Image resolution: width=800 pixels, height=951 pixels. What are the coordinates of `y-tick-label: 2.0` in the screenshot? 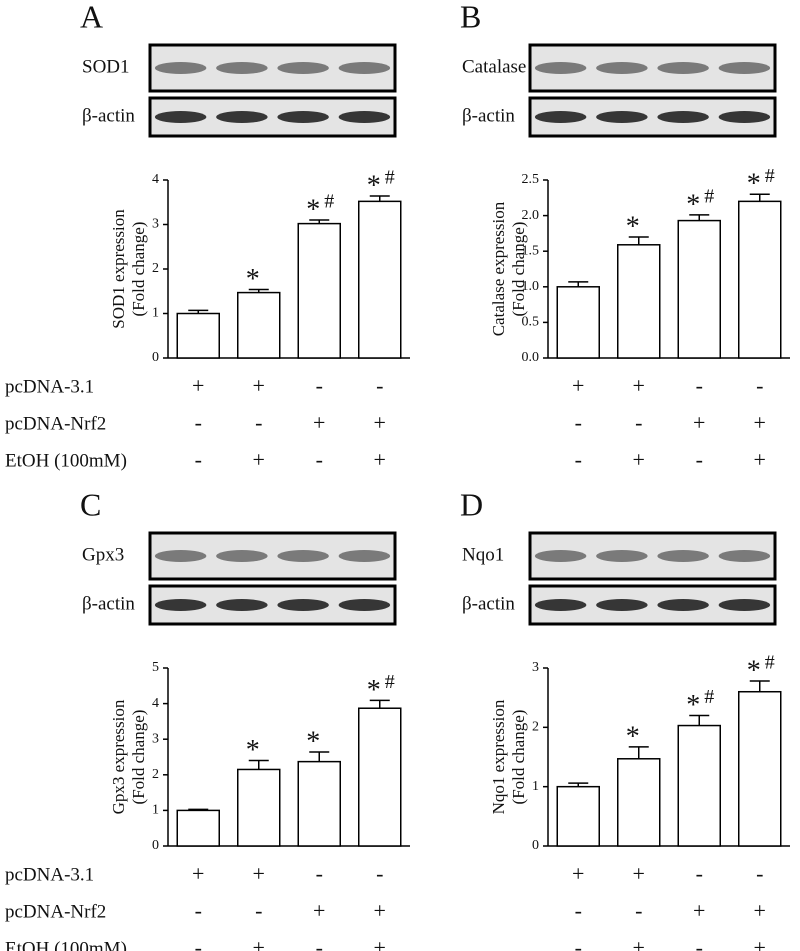 It's located at (531, 215).